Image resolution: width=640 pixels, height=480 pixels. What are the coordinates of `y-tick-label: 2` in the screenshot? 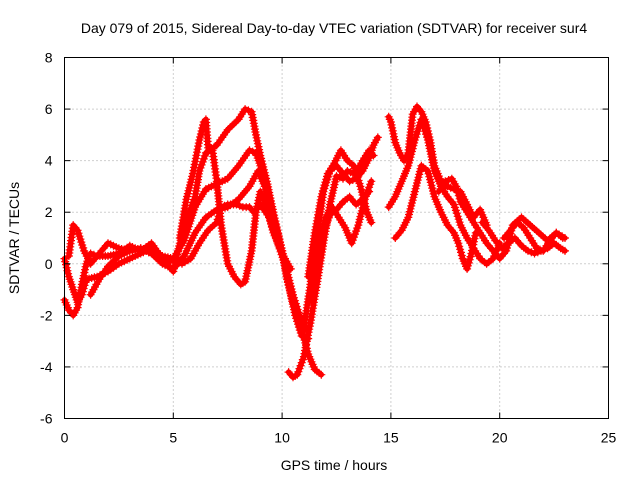 It's located at (49, 212).